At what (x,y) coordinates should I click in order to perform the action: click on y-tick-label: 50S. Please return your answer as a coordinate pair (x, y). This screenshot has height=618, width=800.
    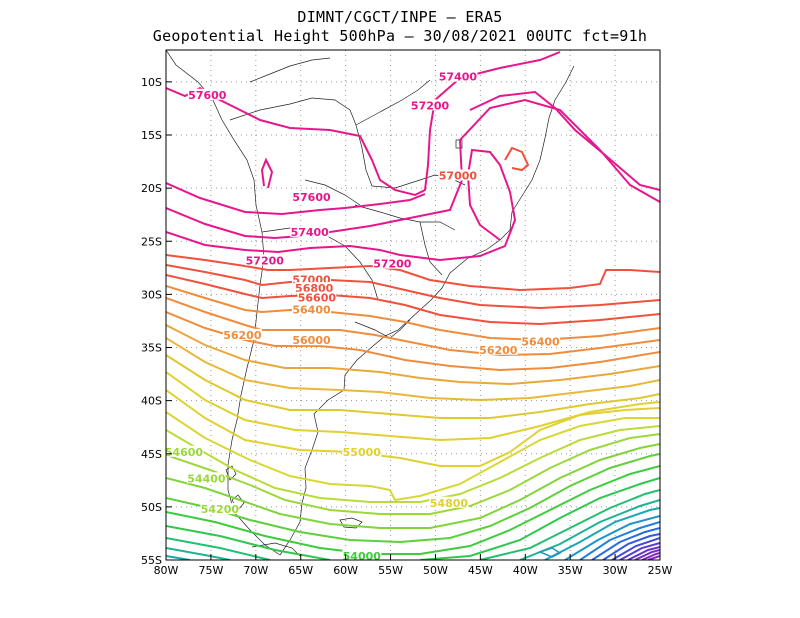
    Looking at the image, I should click on (151, 507).